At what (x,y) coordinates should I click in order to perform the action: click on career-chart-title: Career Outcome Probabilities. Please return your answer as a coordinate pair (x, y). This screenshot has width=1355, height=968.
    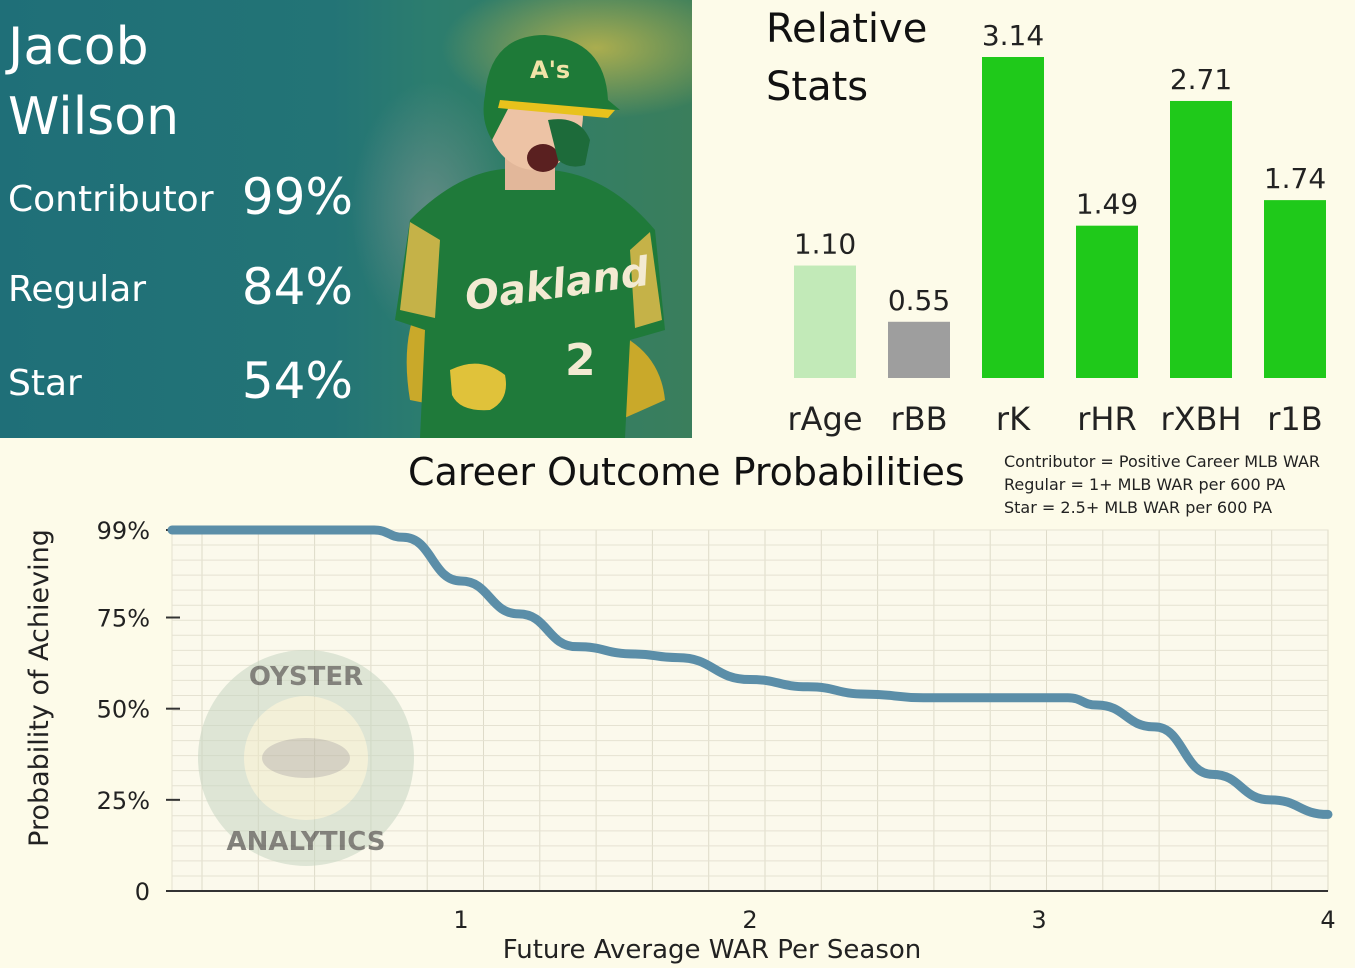
    Looking at the image, I should click on (686, 472).